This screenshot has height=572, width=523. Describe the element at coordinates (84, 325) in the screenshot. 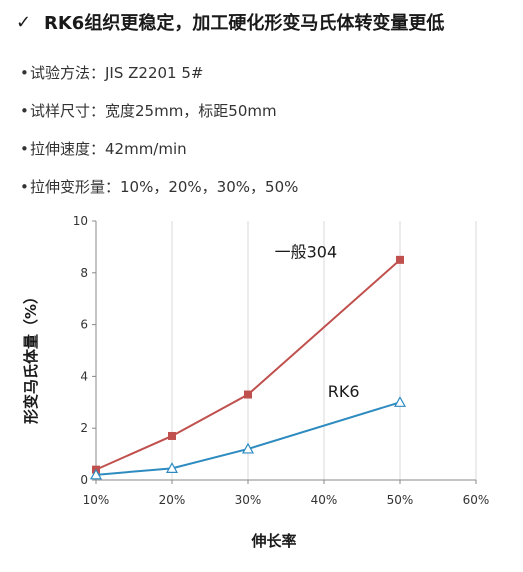

I see `y-tick-label: 6` at that location.